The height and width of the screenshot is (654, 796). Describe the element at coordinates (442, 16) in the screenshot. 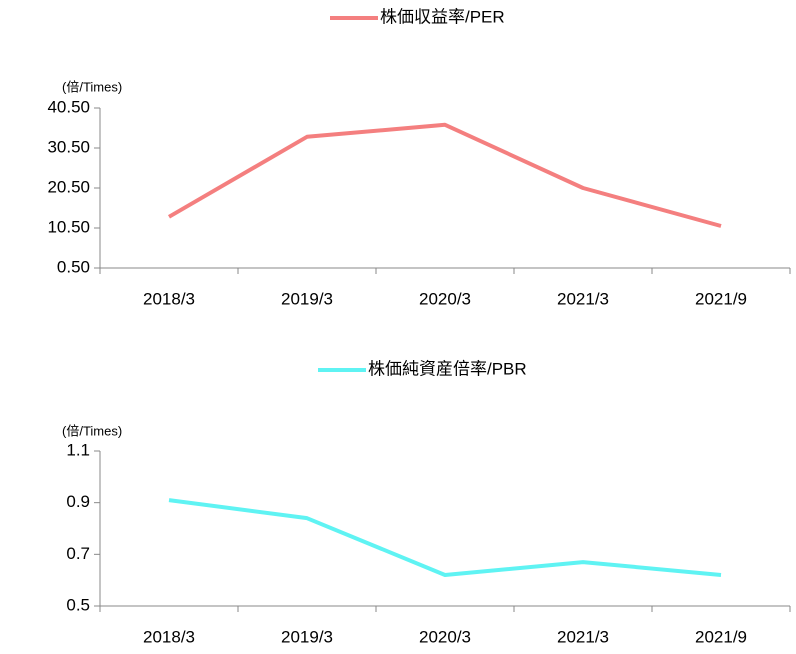

I see `legend-label: 株価収益率/PER` at that location.